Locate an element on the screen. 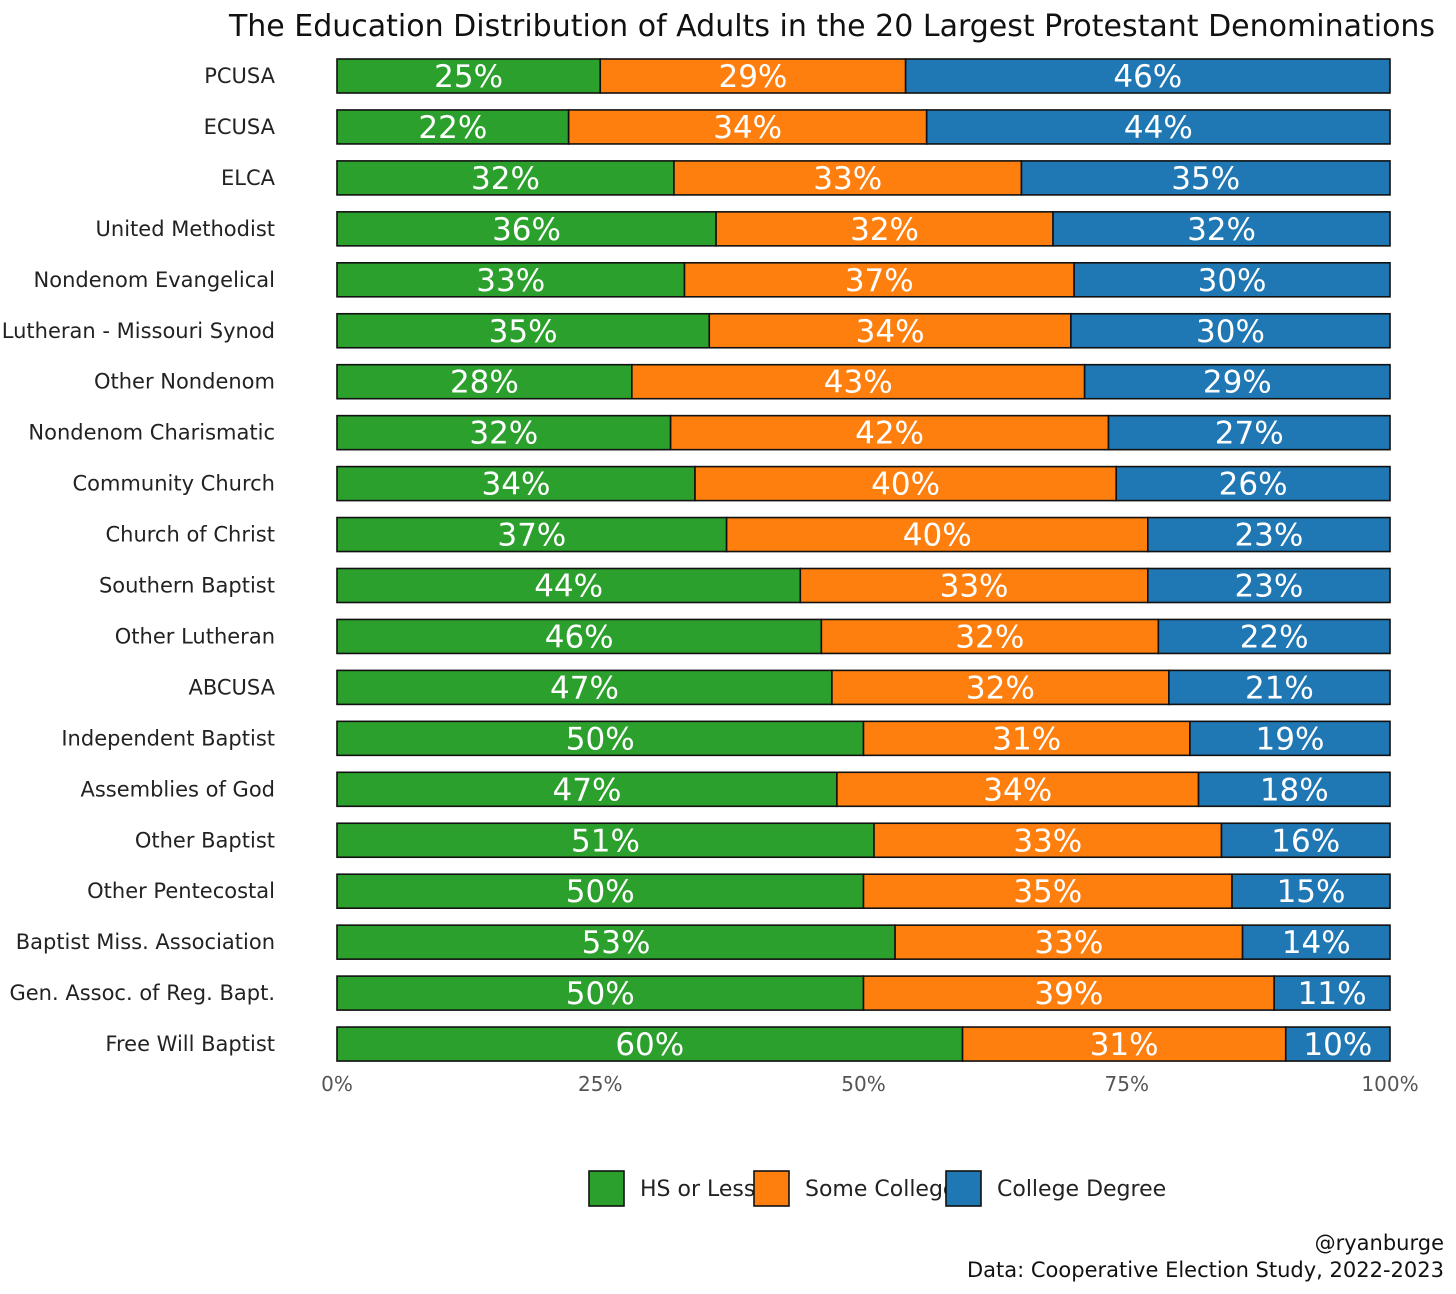 The height and width of the screenshot is (1294, 1456). category-label: Nondenom Charismatic is located at coordinates (151, 433).